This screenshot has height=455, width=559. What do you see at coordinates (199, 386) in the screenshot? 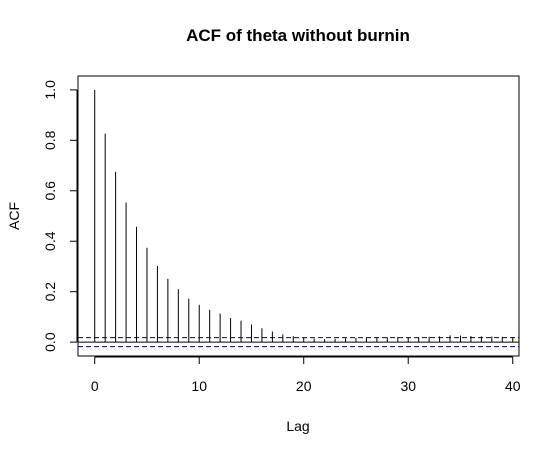
I see `x-tick-label: 10` at bounding box center [199, 386].